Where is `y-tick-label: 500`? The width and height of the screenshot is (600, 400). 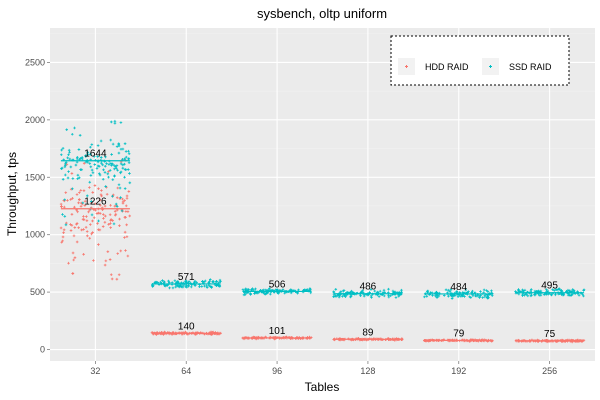 y-tick-label: 500 is located at coordinates (37, 292).